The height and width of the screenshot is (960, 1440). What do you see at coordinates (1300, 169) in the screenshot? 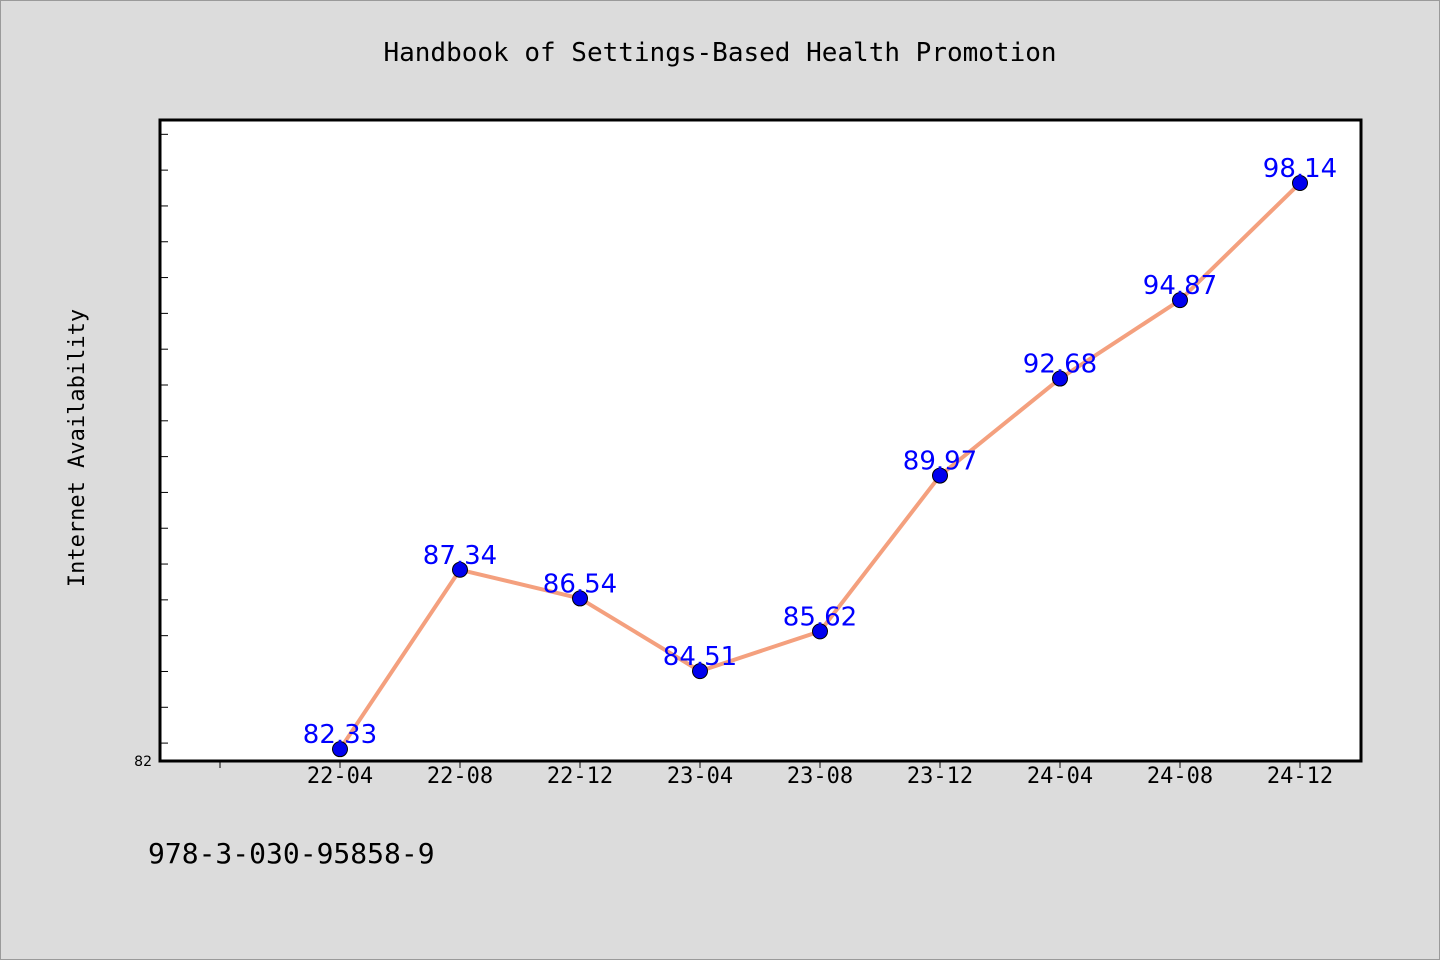
I see `data-label: 98.14` at bounding box center [1300, 169].